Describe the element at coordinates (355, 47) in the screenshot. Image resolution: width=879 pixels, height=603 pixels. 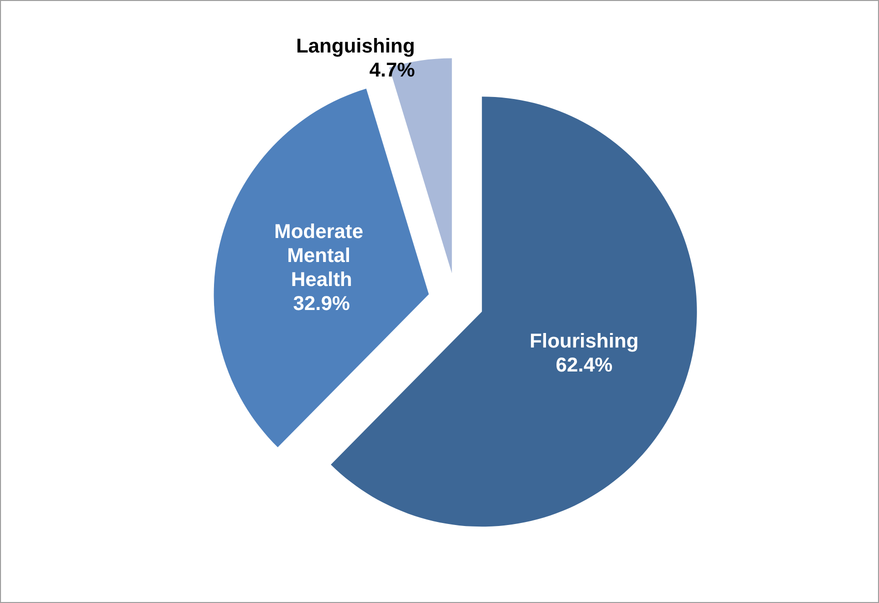
I see `slice-label: Languishing` at that location.